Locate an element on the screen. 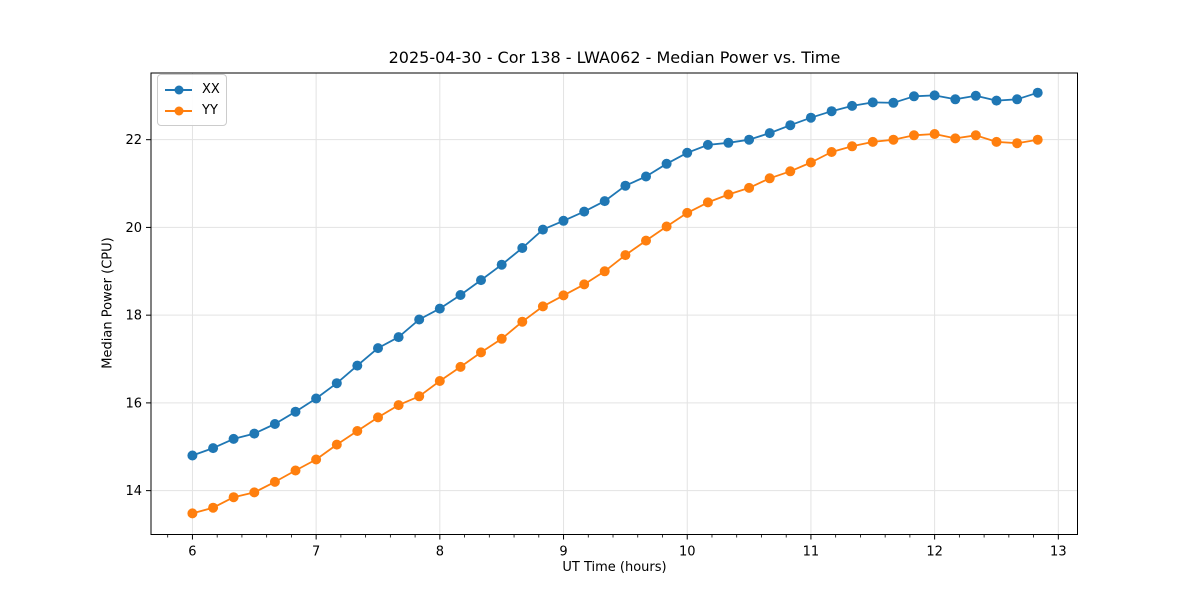 The image size is (1200, 600). x-tick-label: 7 is located at coordinates (316, 552).